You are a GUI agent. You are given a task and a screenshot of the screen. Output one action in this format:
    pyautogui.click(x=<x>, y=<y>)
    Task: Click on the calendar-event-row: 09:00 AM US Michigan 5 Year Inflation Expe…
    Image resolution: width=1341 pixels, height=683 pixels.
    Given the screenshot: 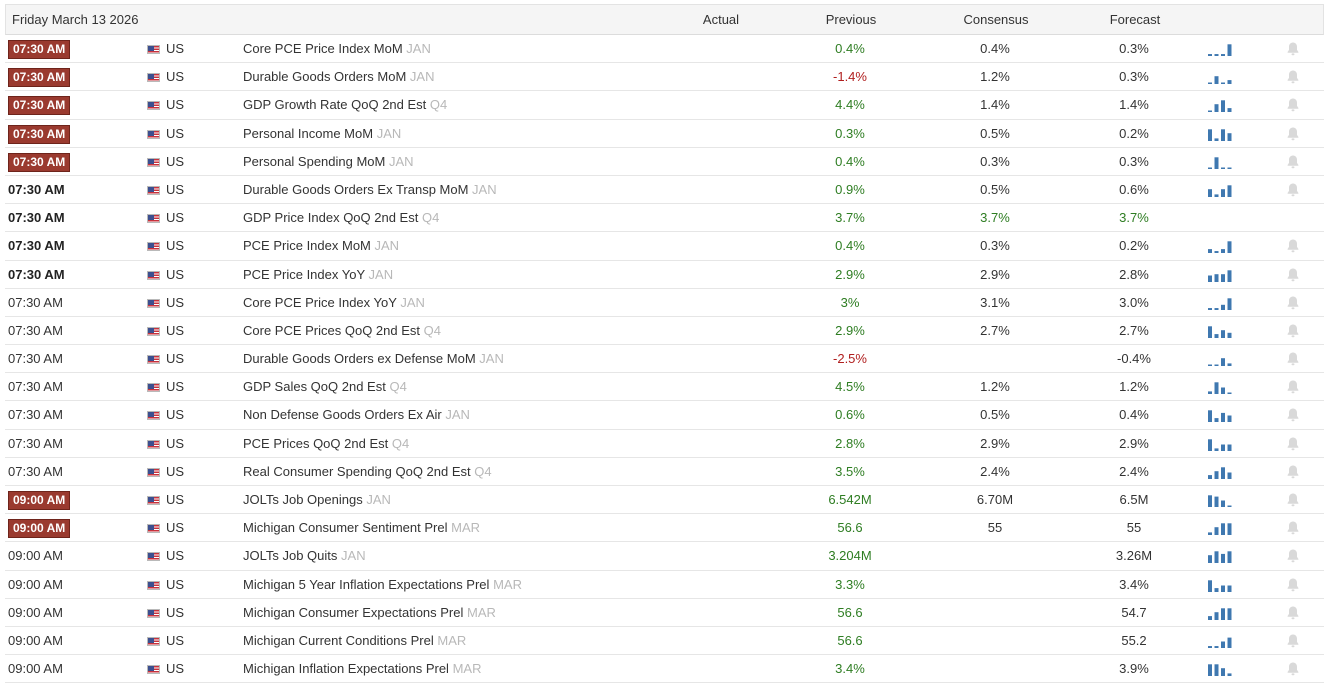 What is the action you would take?
    pyautogui.click(x=664, y=585)
    